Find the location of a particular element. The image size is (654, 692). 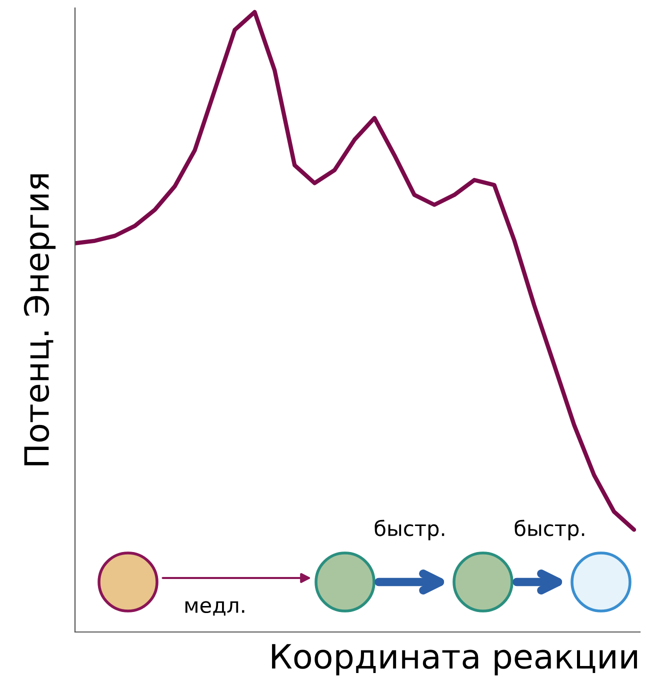

x-axis-title: Координата реакции is located at coordinates (454, 660).